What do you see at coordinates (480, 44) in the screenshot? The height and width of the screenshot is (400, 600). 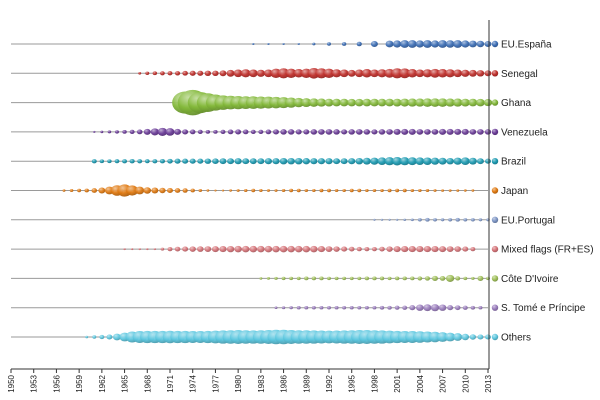 I see `bubble-eu-espa-a-2012` at bounding box center [480, 44].